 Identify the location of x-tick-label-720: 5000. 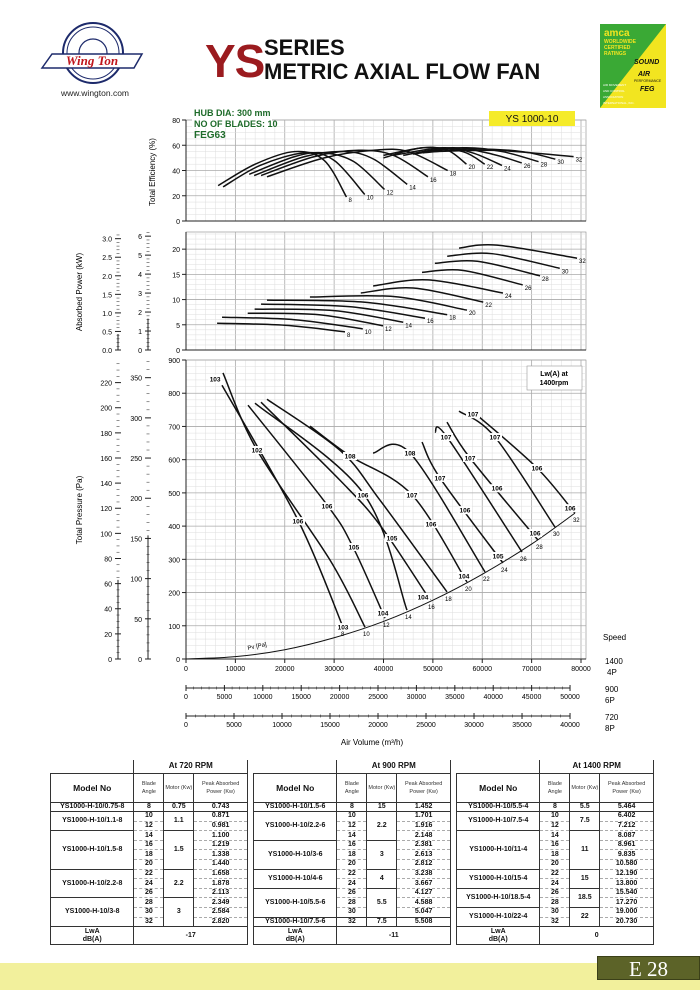
(234, 725).